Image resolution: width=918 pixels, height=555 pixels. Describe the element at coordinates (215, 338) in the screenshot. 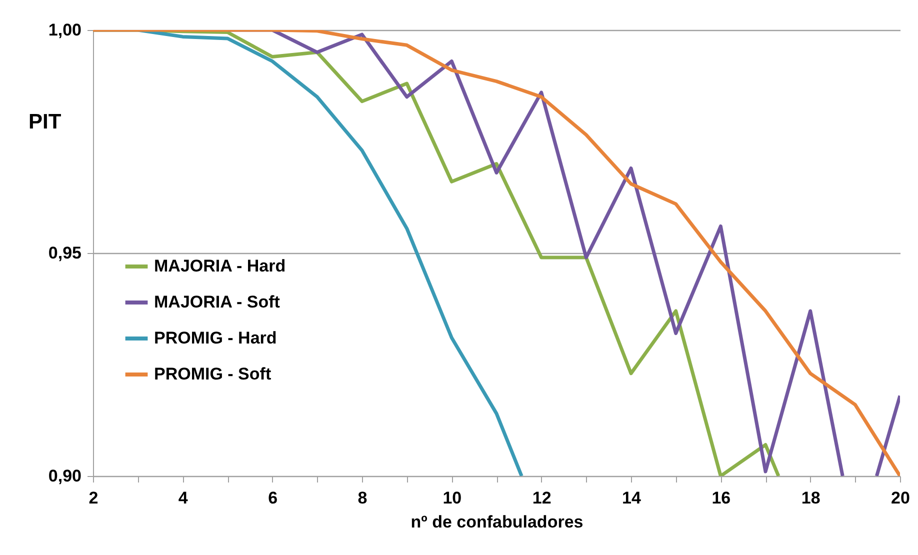

I see `legend-label: PROMIG - Hard` at that location.